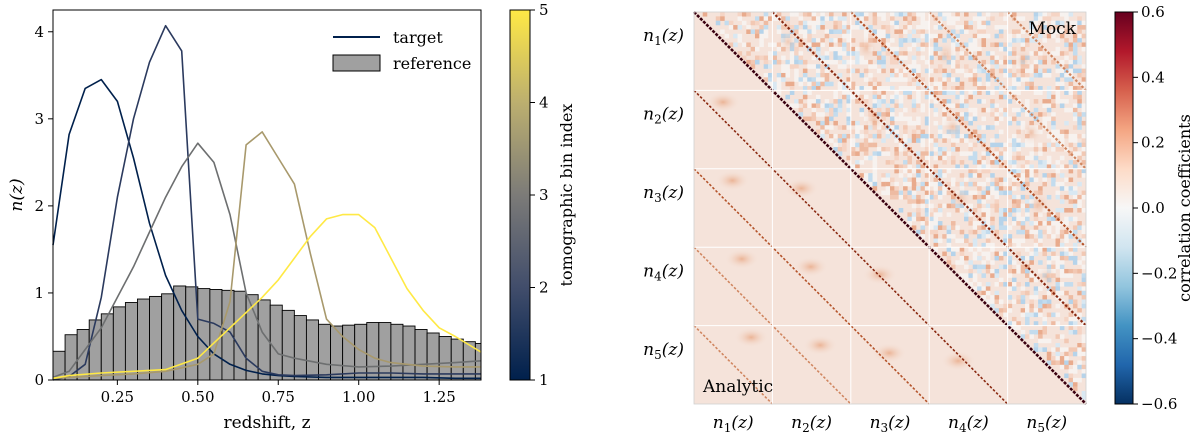  Describe the element at coordinates (17, 194) in the screenshot. I see `y-axis-label: n(z)` at that location.